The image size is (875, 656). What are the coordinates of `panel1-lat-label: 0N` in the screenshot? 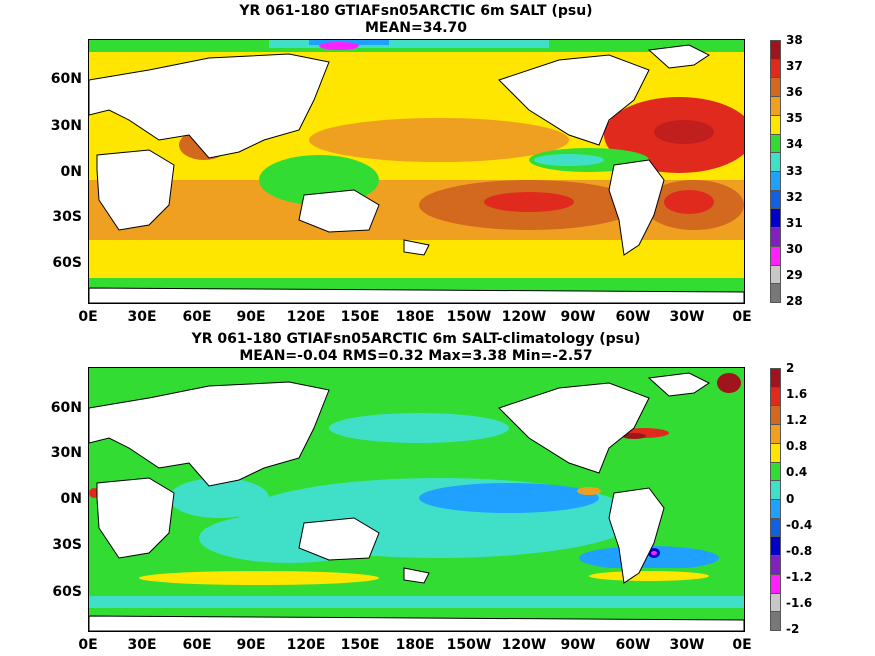 It's located at (71, 172).